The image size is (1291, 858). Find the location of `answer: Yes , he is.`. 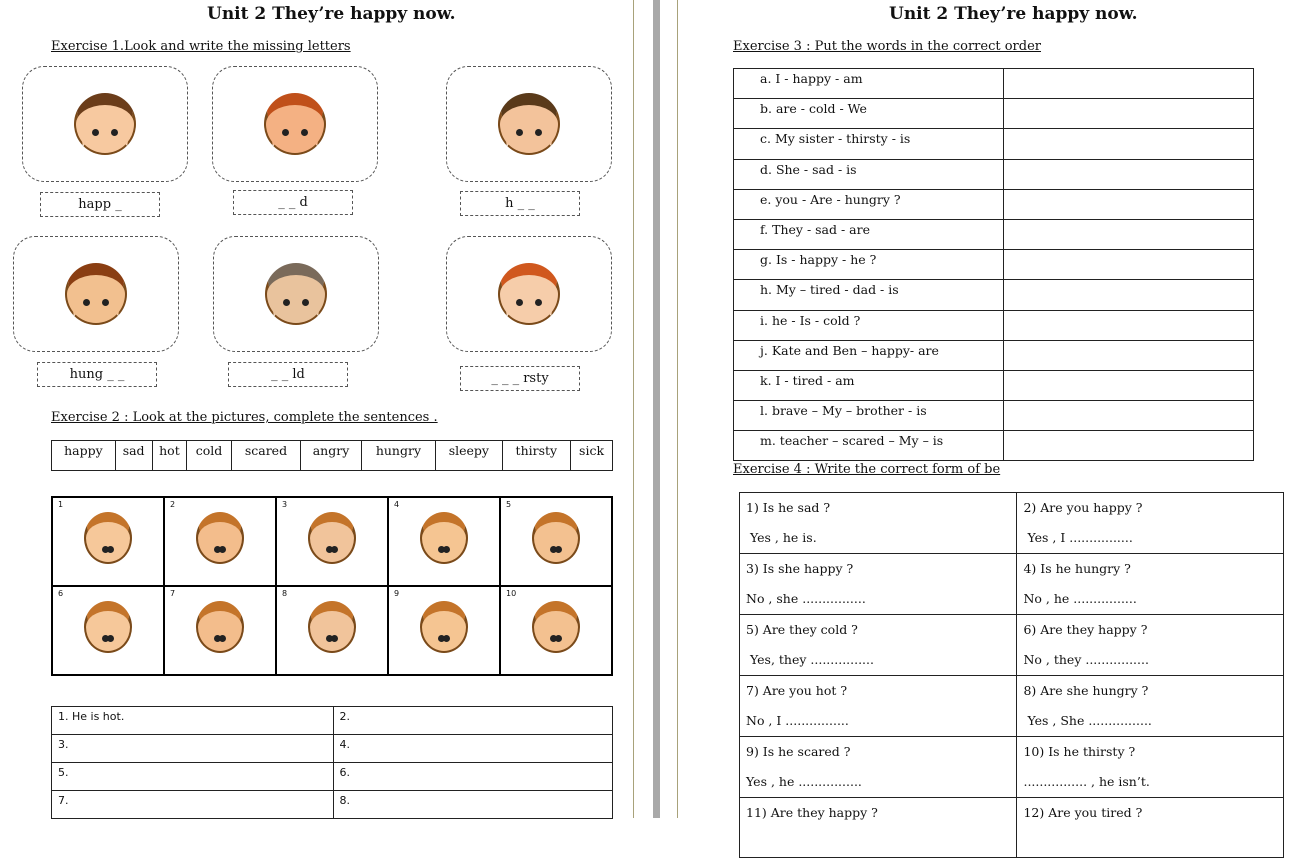

answer: Yes , he is. is located at coordinates (781, 537).